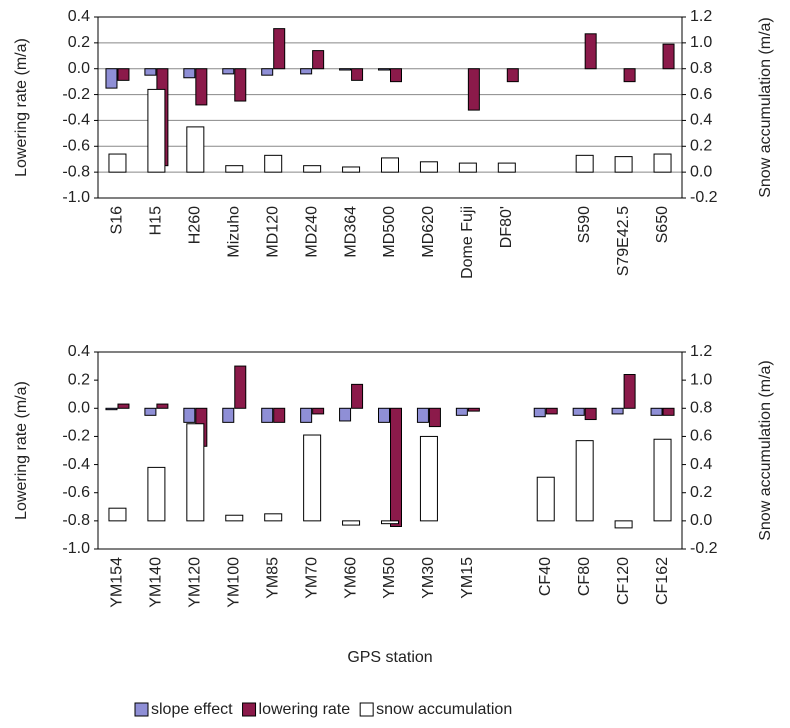 This screenshot has width=790, height=728. Describe the element at coordinates (117, 582) in the screenshot. I see `x-tick-label: YM154` at that location.